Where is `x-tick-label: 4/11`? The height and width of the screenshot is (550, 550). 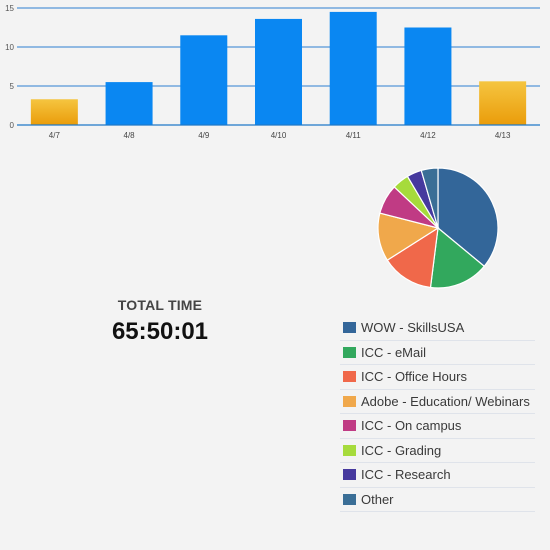
x-tick-label: 4/11 is located at coordinates (354, 135).